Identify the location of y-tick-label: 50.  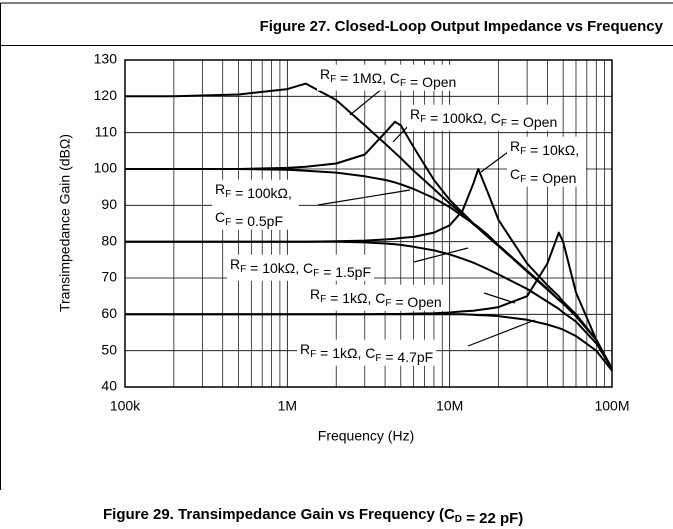
(109, 349).